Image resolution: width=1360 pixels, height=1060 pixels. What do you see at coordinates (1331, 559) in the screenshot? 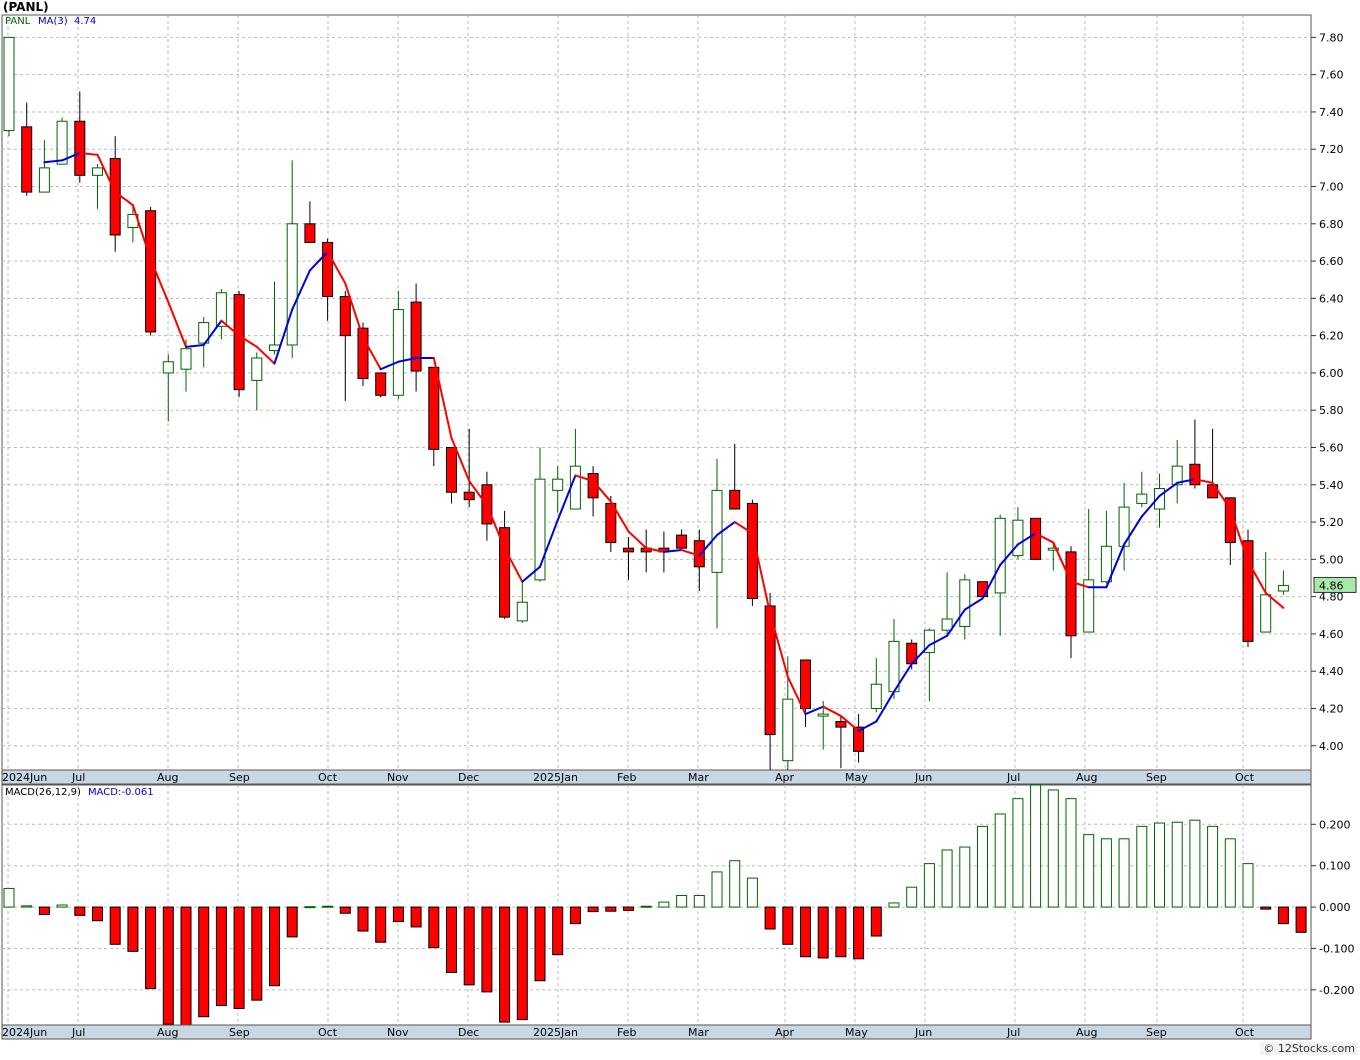
I see `price-tick-label: 5.00` at bounding box center [1331, 559].